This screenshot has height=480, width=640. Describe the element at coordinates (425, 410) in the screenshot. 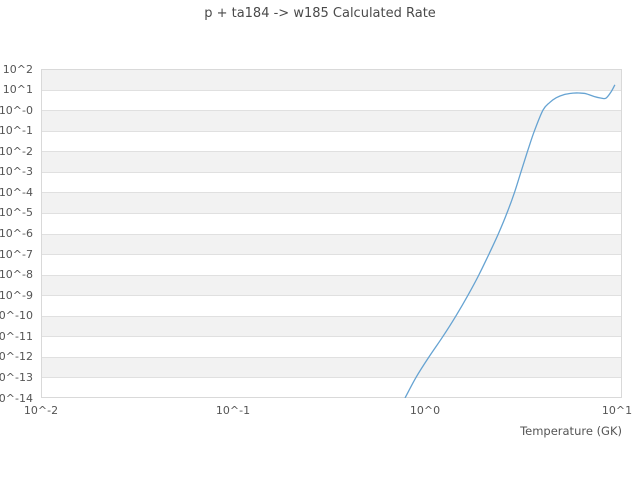

I see `x-tick-label: 10^0` at that location.